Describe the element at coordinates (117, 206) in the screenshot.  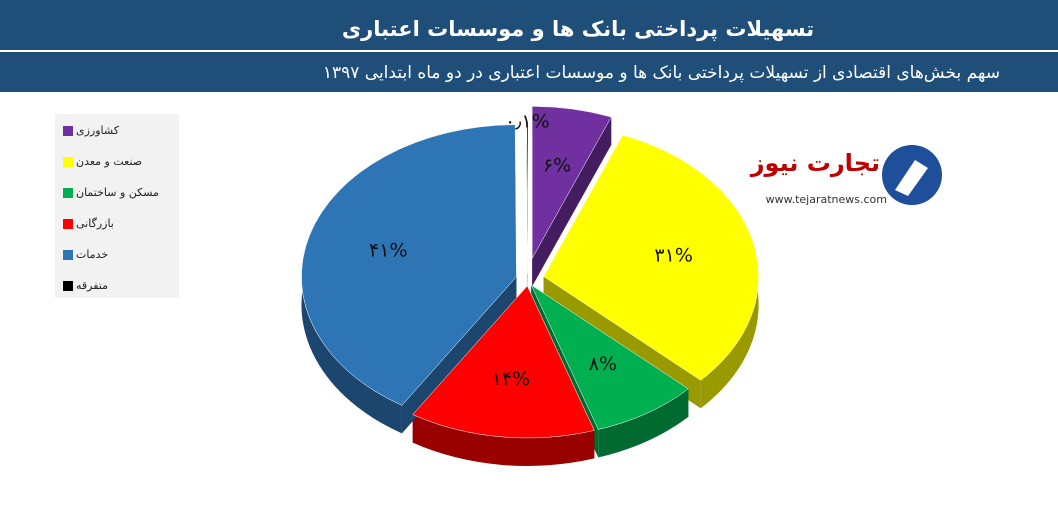
I see `legend-box` at that location.